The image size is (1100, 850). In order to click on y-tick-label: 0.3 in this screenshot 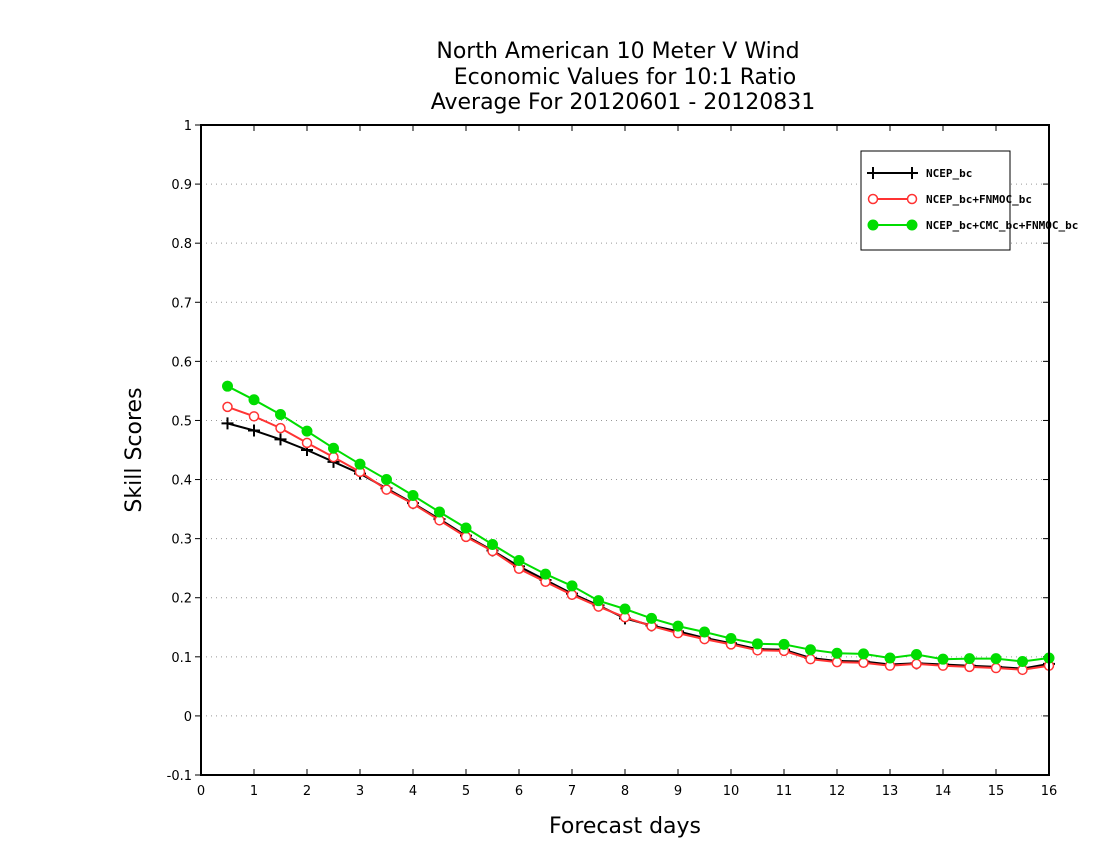, I will do `click(181, 540)`.